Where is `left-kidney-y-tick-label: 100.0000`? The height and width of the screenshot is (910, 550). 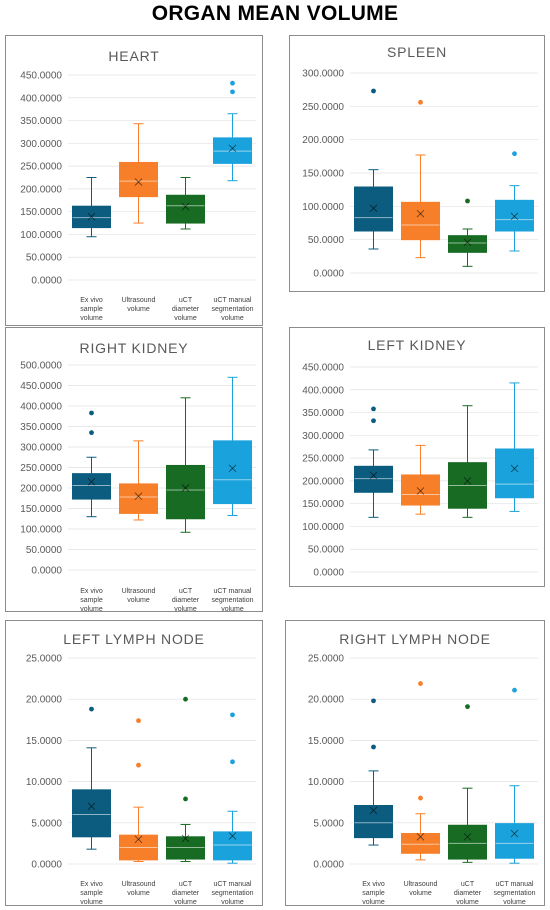
left-kidney-y-tick-label: 100.0000 is located at coordinates (323, 527).